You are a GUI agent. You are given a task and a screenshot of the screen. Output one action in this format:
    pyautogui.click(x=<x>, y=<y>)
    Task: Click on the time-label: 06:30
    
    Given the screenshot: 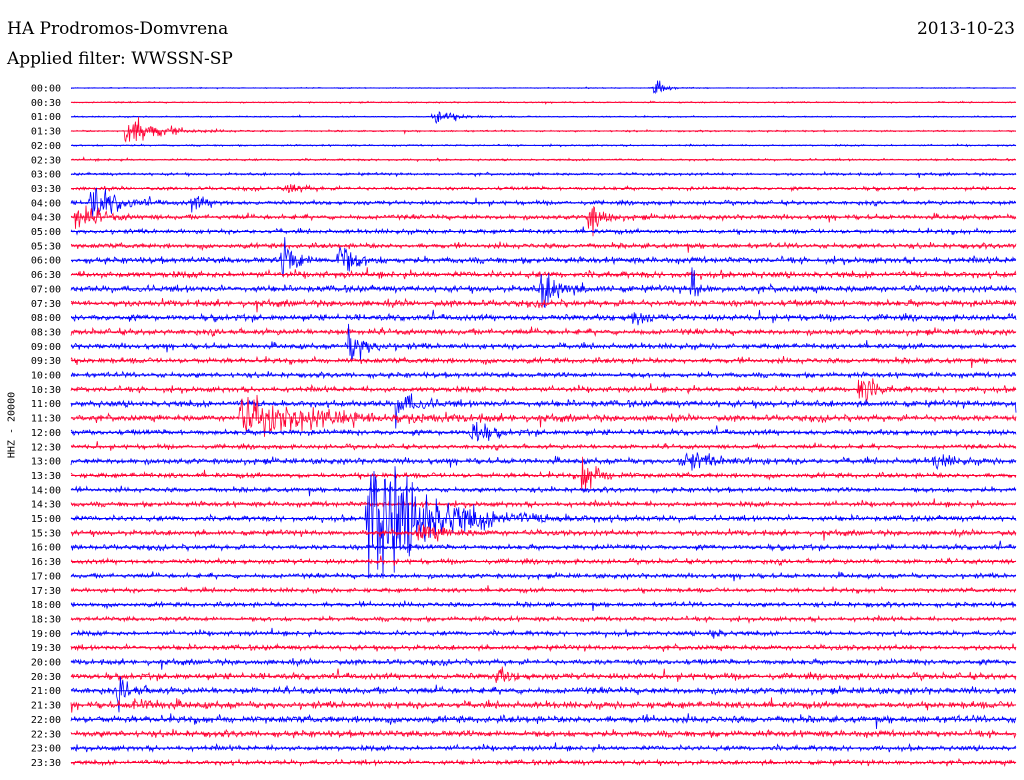 What is the action you would take?
    pyautogui.click(x=46, y=275)
    